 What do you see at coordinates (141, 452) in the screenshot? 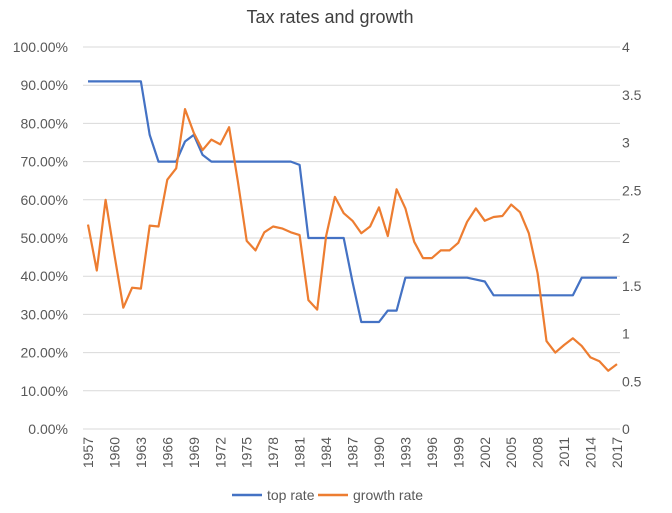
I see `x-tick-label: 1963` at bounding box center [141, 452].